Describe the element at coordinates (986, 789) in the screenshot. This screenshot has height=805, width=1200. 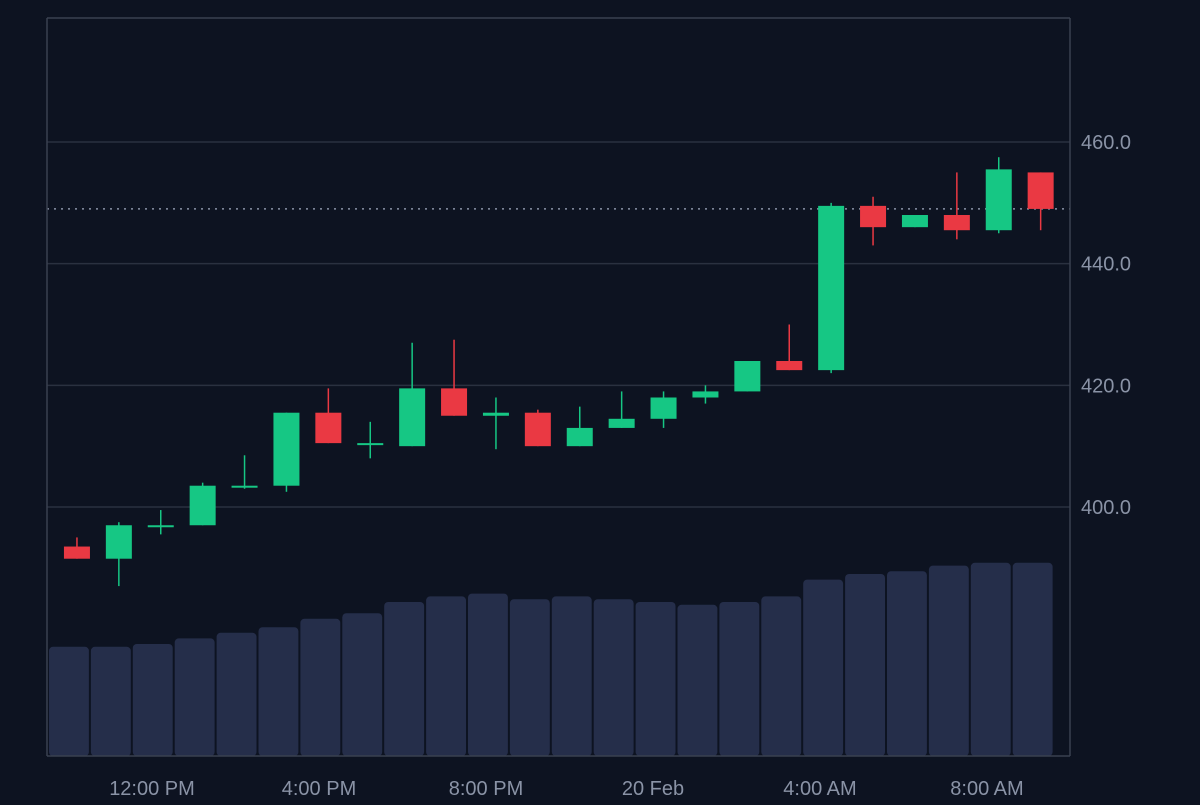
I see `x-tick-label: 8:00 AM` at that location.